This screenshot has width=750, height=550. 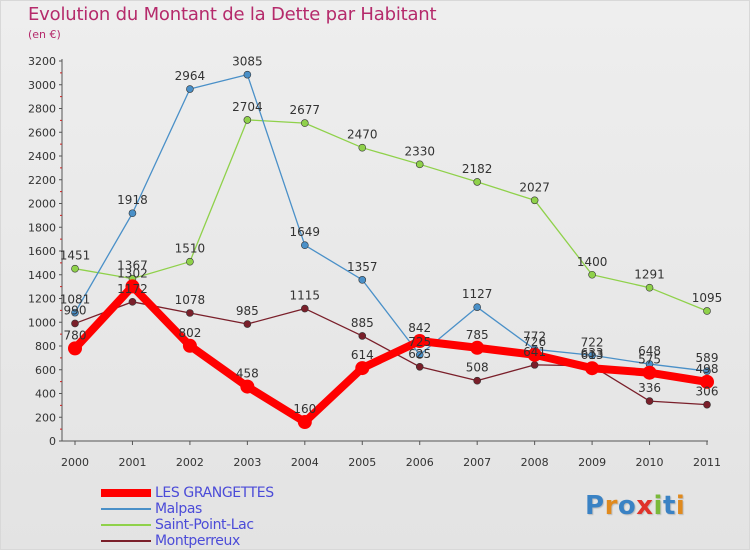 I want to click on data-label-saint-point-lac: 2470, so click(x=362, y=135).